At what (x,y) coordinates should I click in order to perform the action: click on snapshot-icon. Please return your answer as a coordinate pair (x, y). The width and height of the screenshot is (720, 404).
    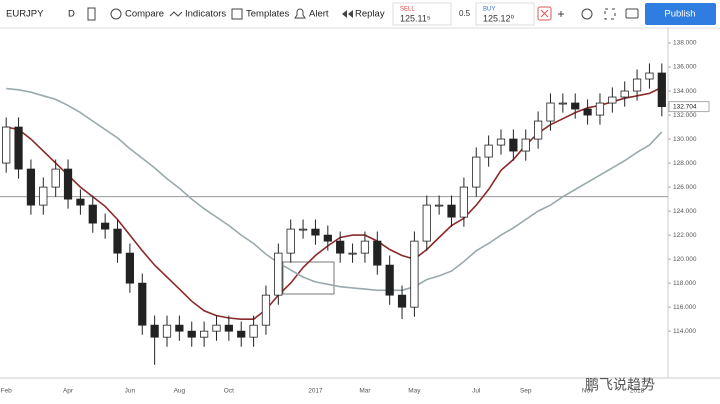
    Looking at the image, I should click on (632, 13).